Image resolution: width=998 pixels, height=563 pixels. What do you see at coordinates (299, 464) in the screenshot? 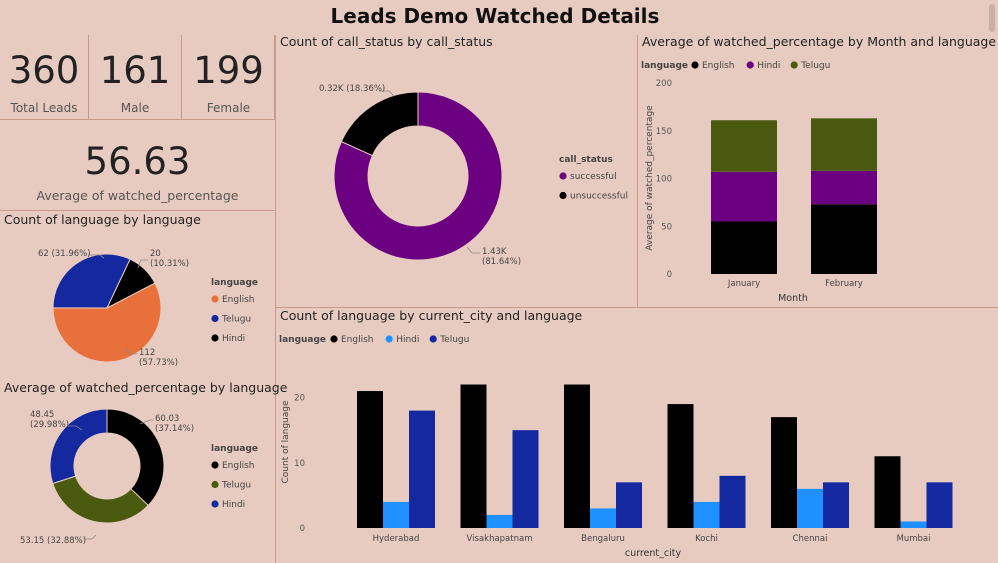
I see `y-tick-label: 10` at bounding box center [299, 464].